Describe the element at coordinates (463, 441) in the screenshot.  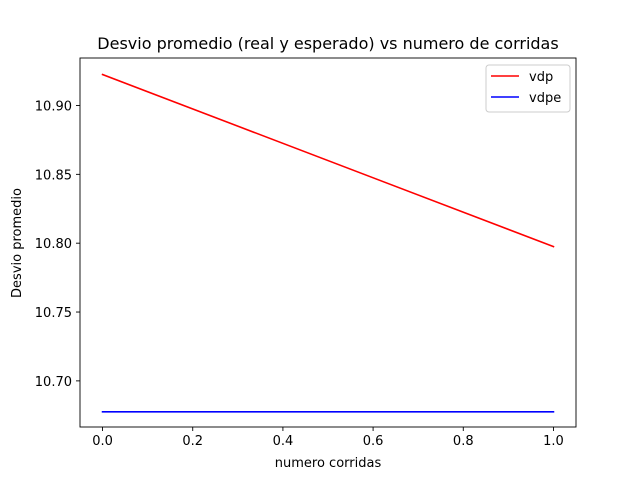
I see `x-tick-label: 0.8` at that location.